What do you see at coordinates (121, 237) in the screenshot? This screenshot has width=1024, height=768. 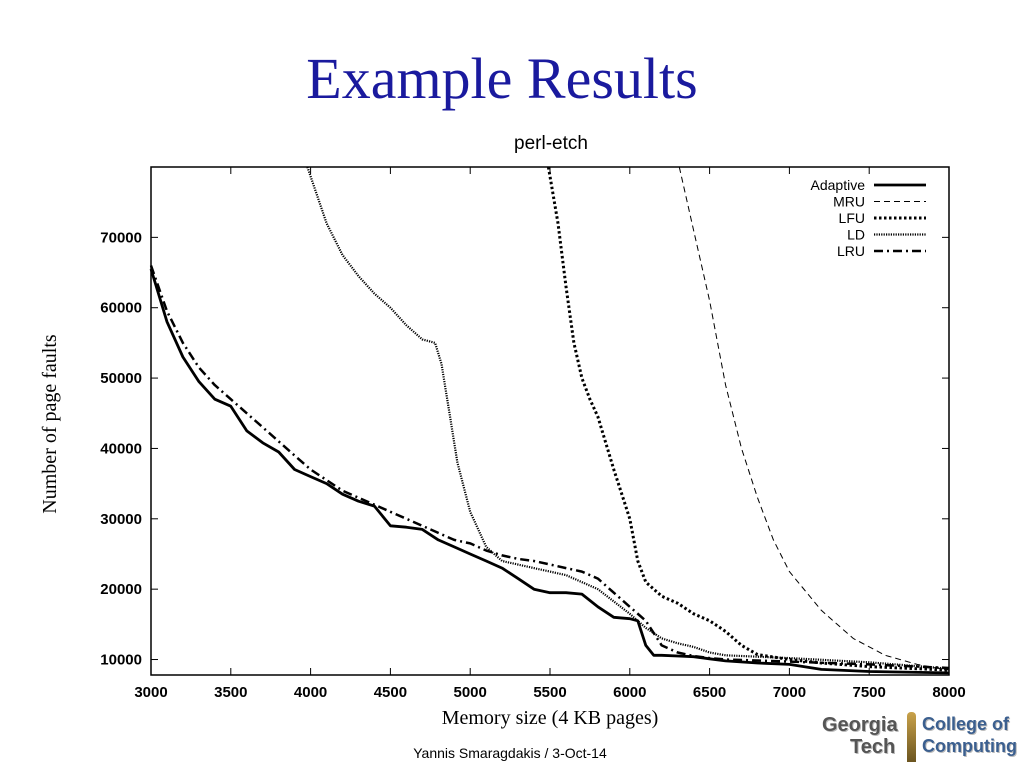 I see `y-tick-label: 70000` at bounding box center [121, 237].